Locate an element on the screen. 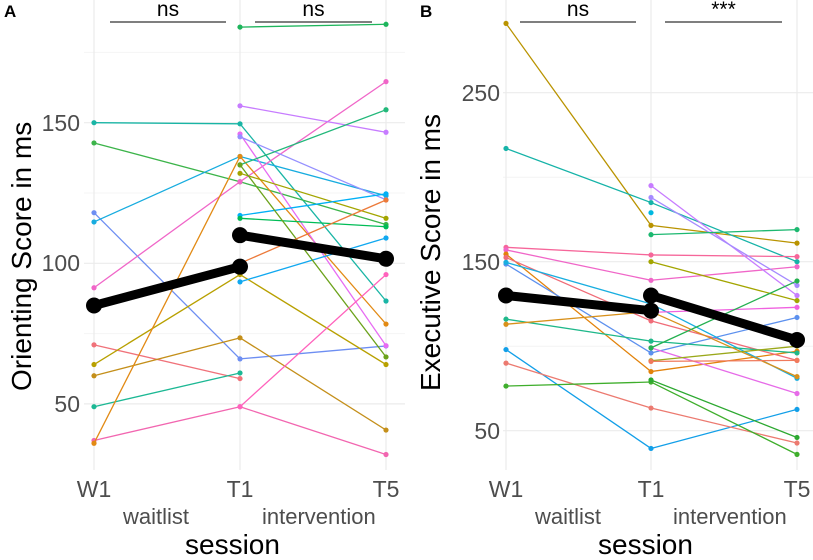 This screenshot has width=813, height=560. y-tick-label-b: 250 is located at coordinates (480, 92).